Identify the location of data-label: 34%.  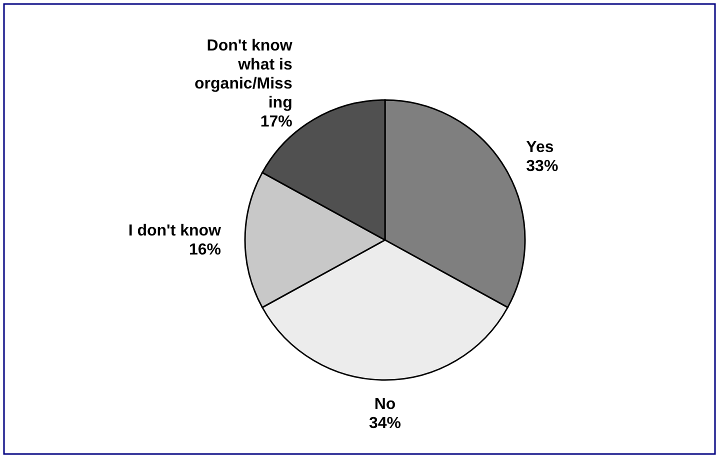
(385, 423).